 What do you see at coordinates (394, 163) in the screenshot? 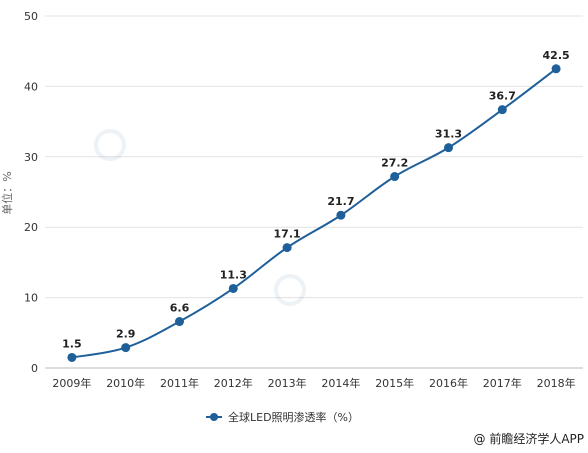
I see `data-label: 27.2` at bounding box center [394, 163].